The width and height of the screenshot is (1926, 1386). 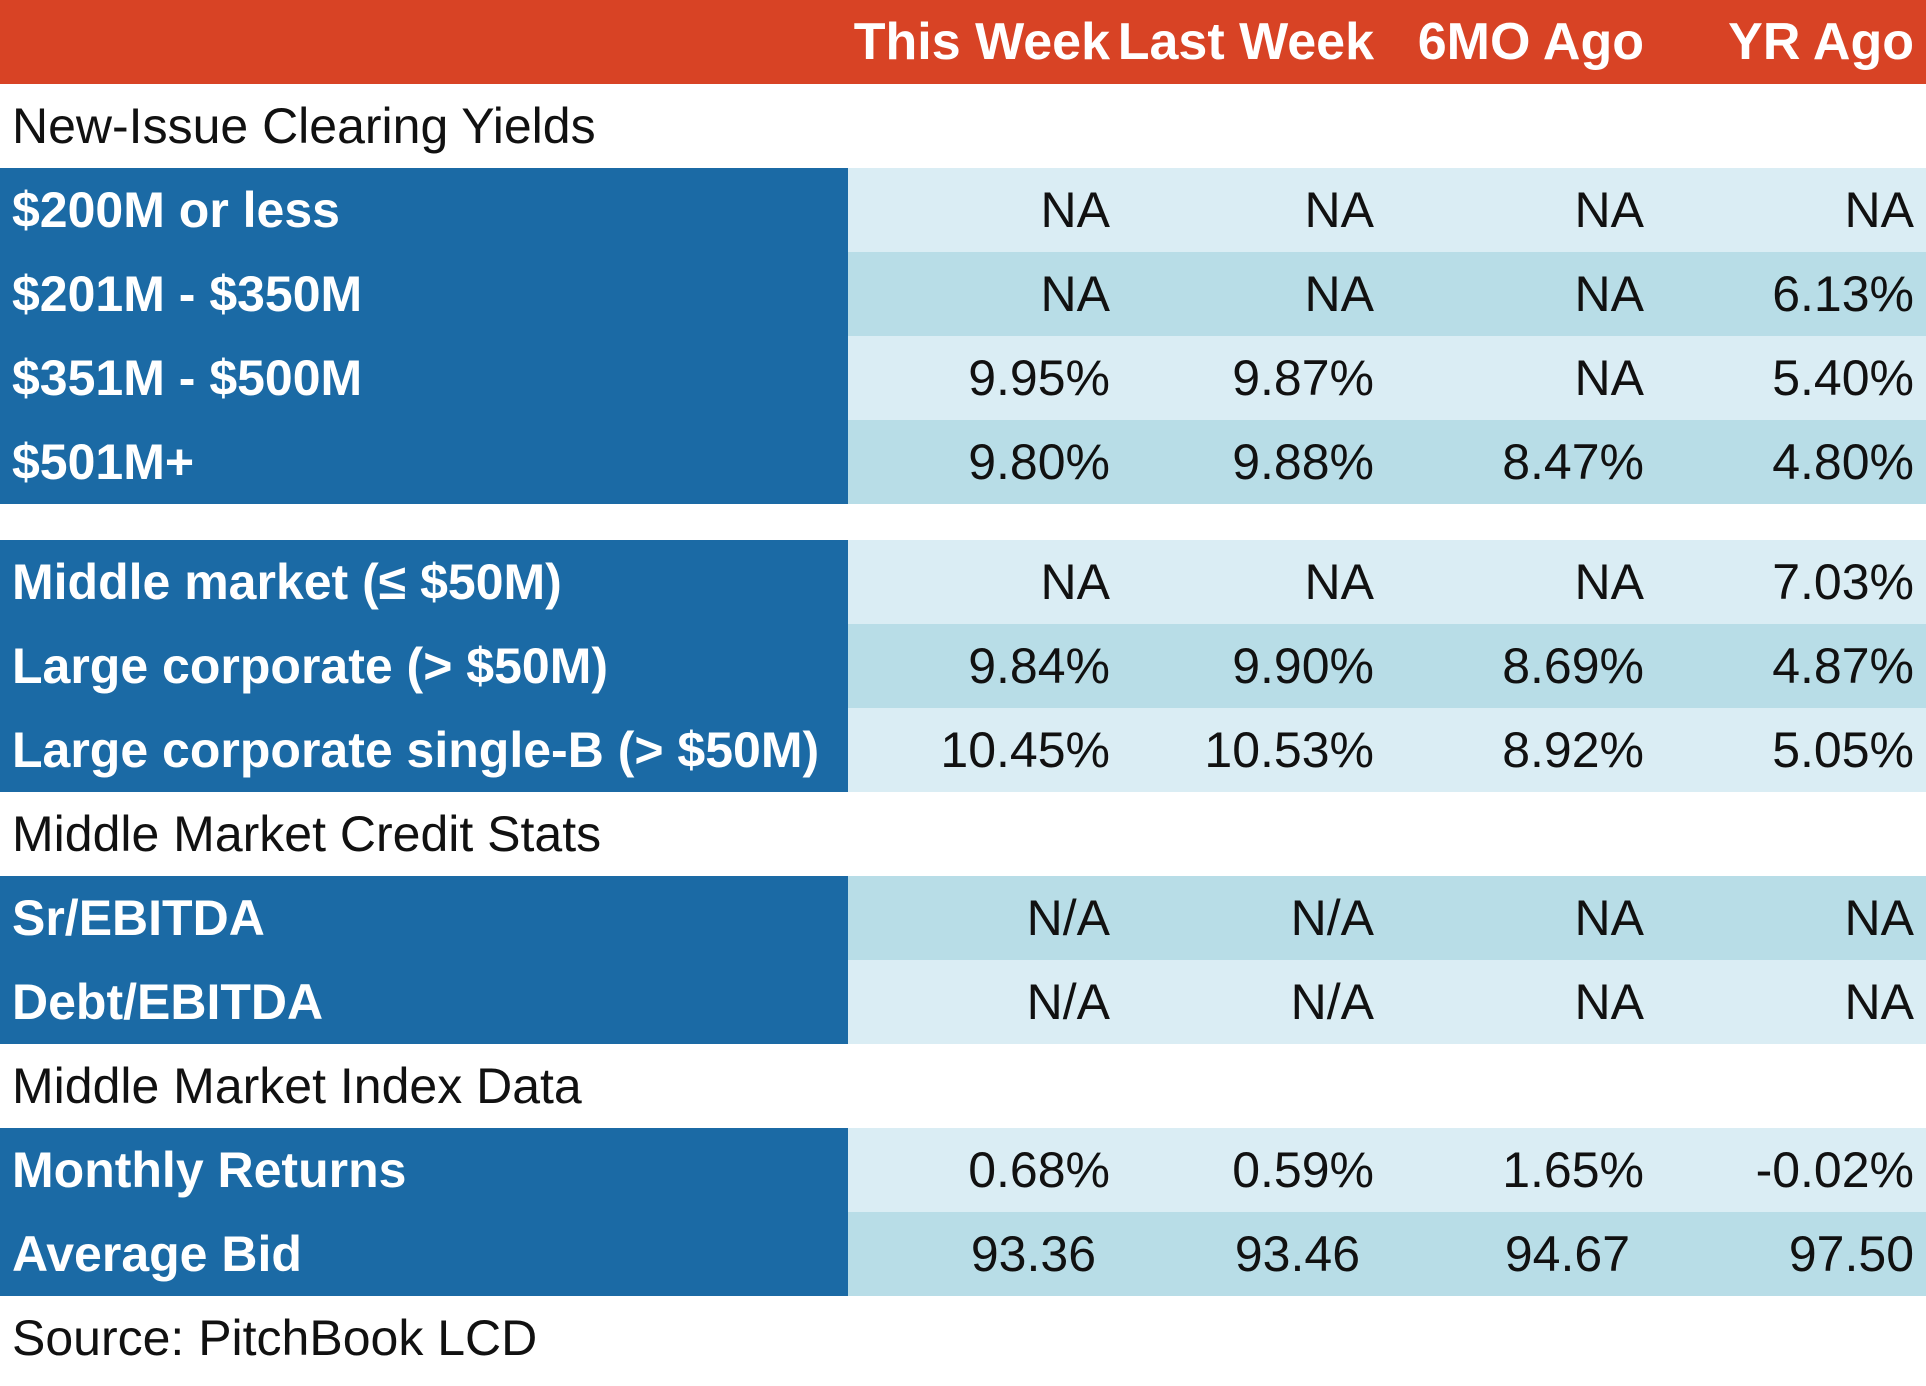 I want to click on cell-yr-ago: 4.87%, so click(x=1843, y=666).